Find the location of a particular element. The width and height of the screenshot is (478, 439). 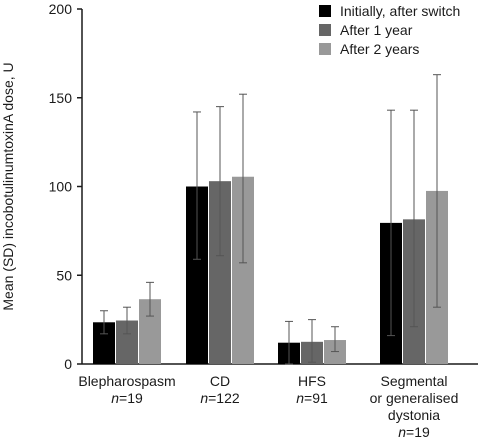

category-name: Segmental is located at coordinates (414, 381).